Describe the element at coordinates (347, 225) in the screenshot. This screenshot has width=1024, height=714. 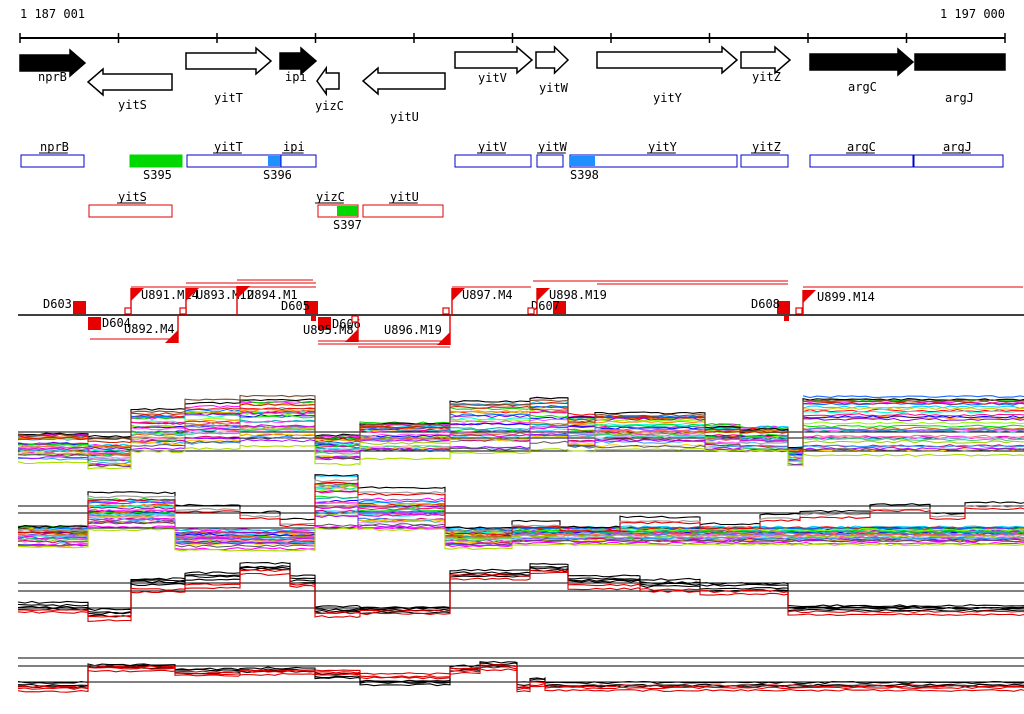
I see `segment-label-s397: S397` at that location.